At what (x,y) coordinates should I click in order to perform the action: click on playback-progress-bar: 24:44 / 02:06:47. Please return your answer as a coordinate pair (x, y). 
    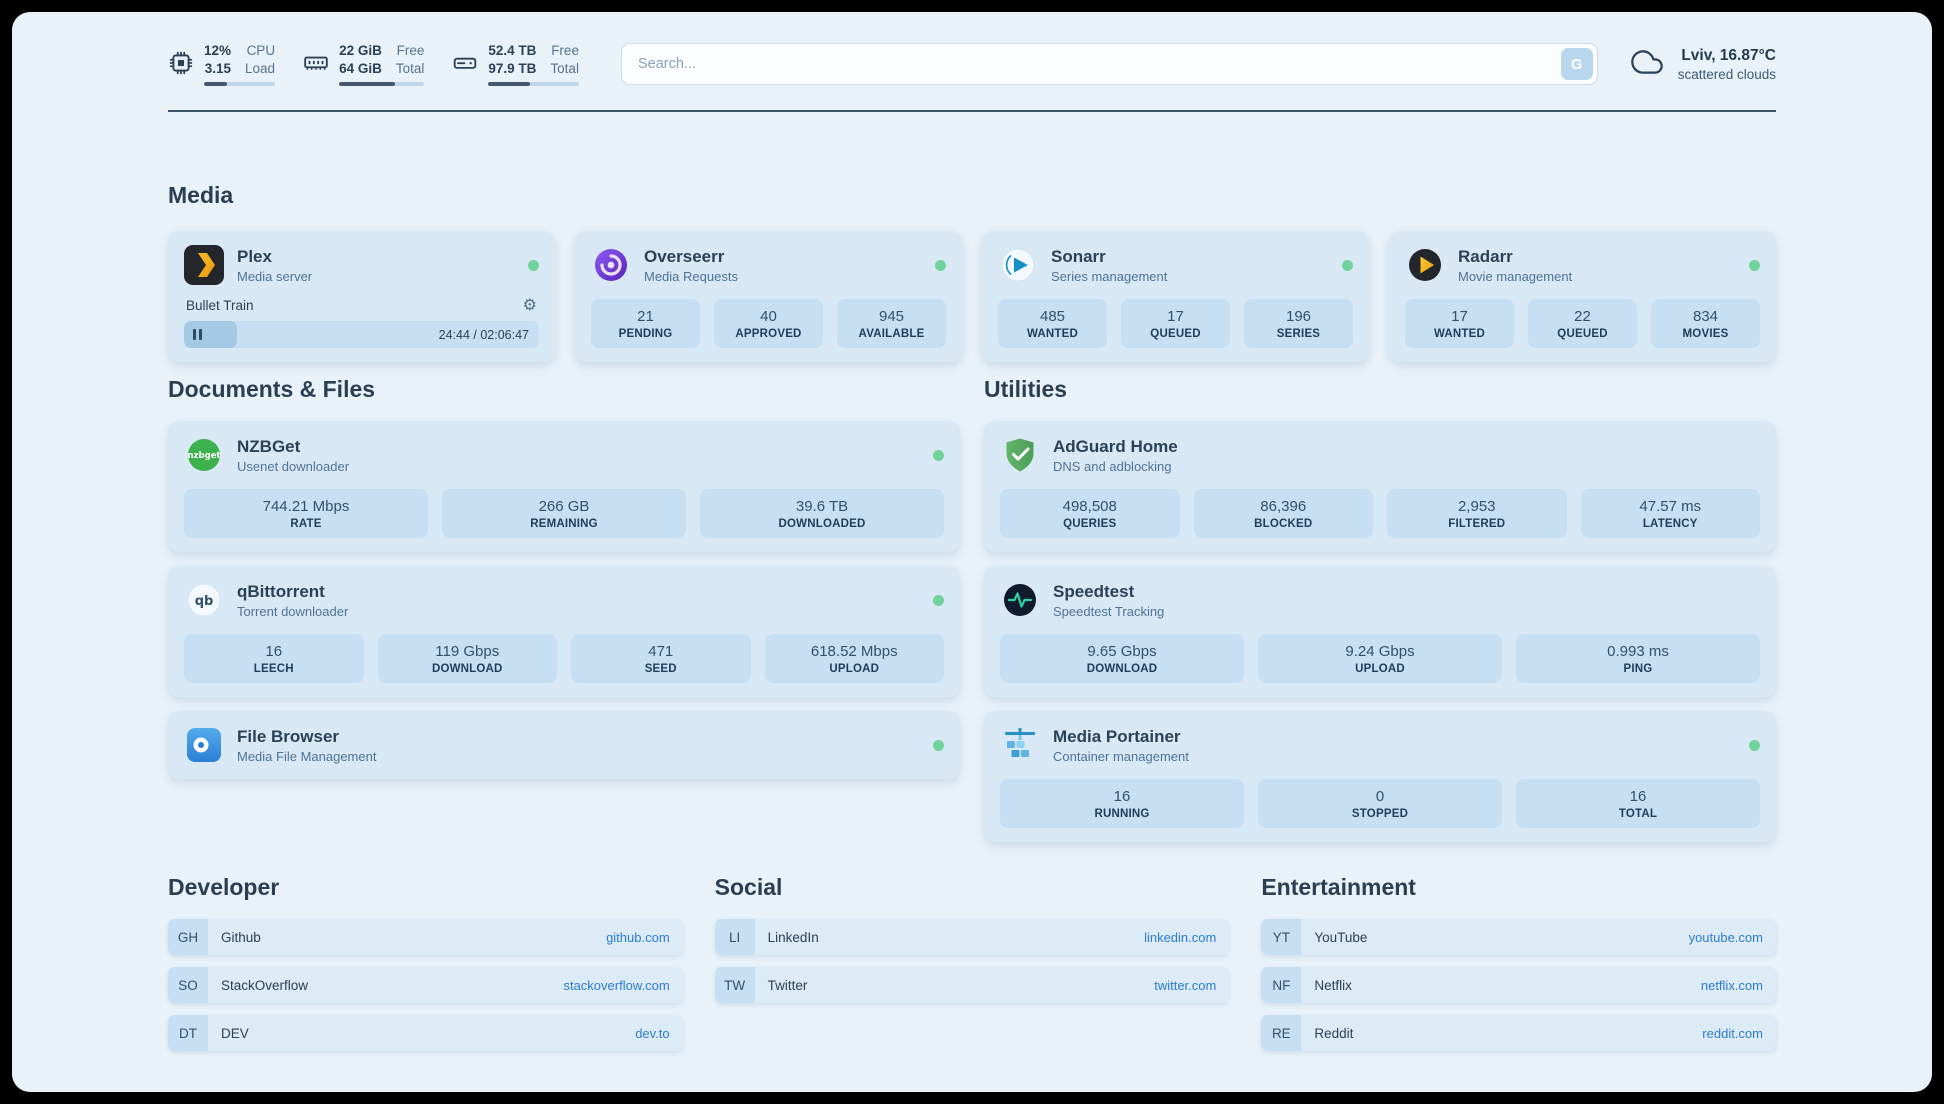
    Looking at the image, I should click on (361, 335).